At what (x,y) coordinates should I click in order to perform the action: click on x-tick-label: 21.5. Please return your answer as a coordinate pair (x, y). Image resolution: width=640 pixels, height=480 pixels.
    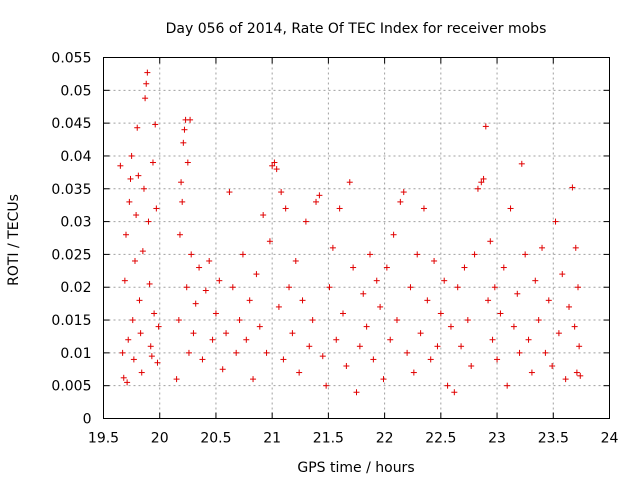
    Looking at the image, I should click on (328, 439).